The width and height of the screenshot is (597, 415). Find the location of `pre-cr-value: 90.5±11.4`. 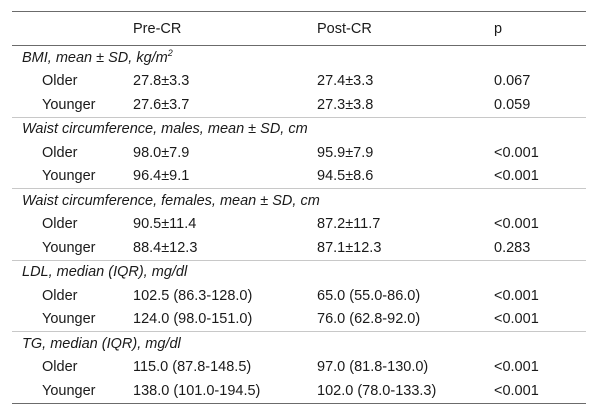

pre-cr-value: 90.5±11.4 is located at coordinates (165, 224).